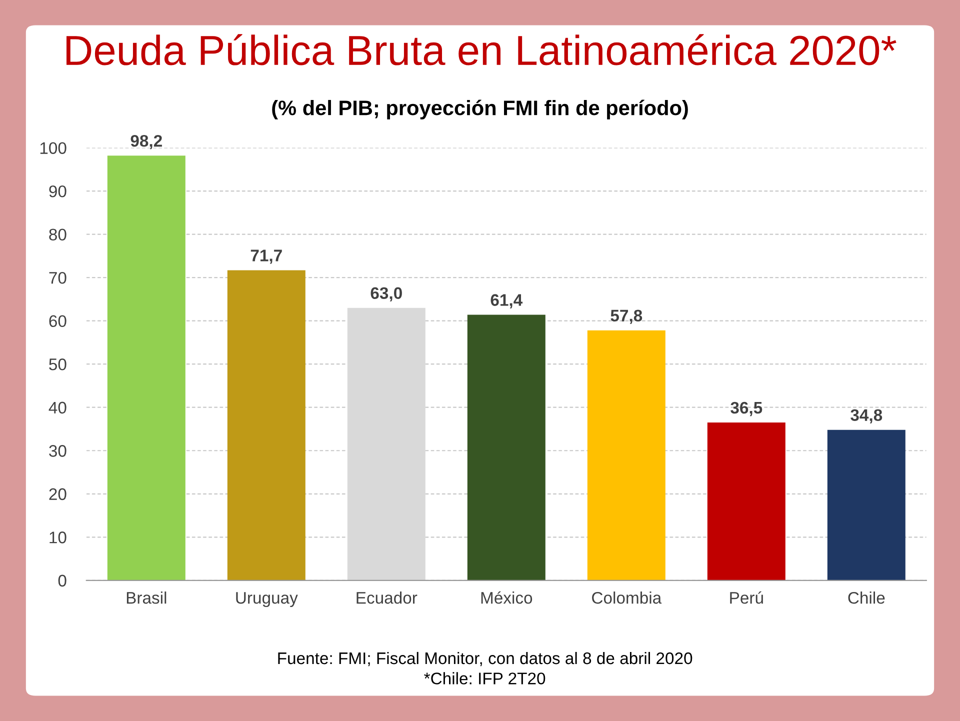 The width and height of the screenshot is (960, 721). What do you see at coordinates (627, 598) in the screenshot?
I see `x-tick-label: Colombia` at bounding box center [627, 598].